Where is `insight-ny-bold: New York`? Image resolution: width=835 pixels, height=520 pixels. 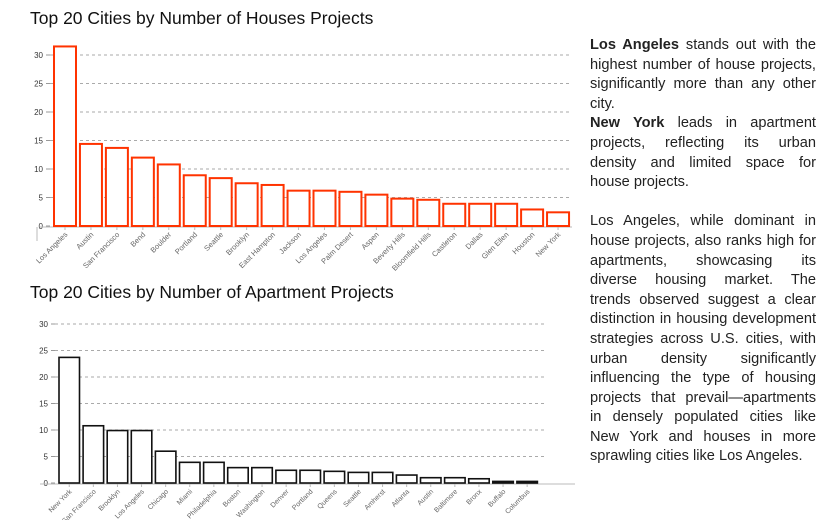
insight-ny-bold: New York is located at coordinates (627, 123).